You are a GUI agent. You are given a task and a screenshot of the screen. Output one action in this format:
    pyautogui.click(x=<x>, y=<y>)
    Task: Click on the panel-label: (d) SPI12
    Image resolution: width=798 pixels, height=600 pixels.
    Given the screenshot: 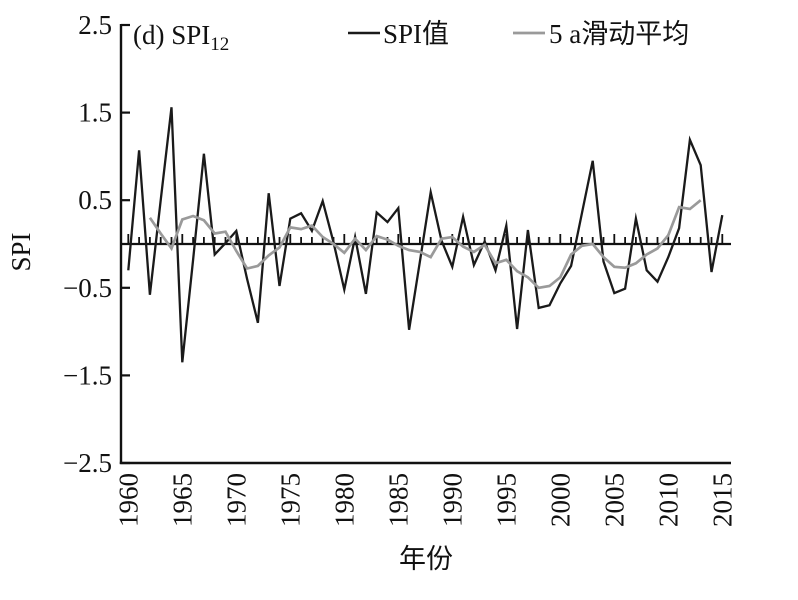 What is the action you would take?
    pyautogui.click(x=181, y=37)
    